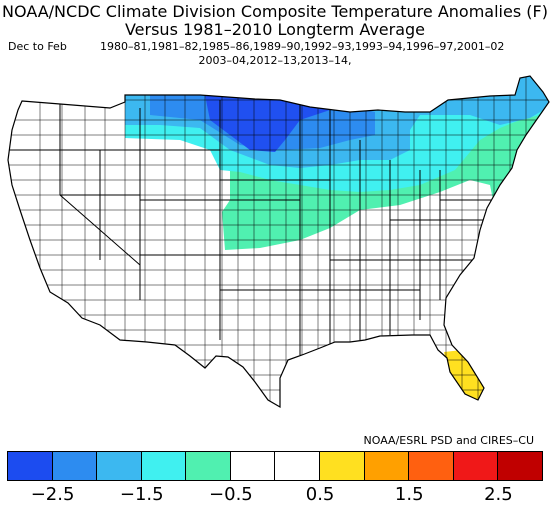  I want to click on colorbar-tick-label: 1.5, so click(409, 494).